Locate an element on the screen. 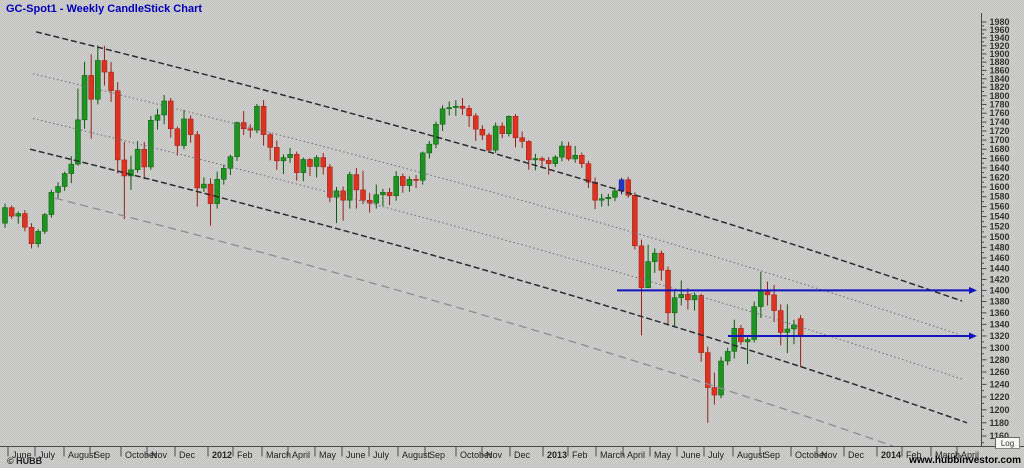  log-scale-button: Log is located at coordinates (1007, 443).